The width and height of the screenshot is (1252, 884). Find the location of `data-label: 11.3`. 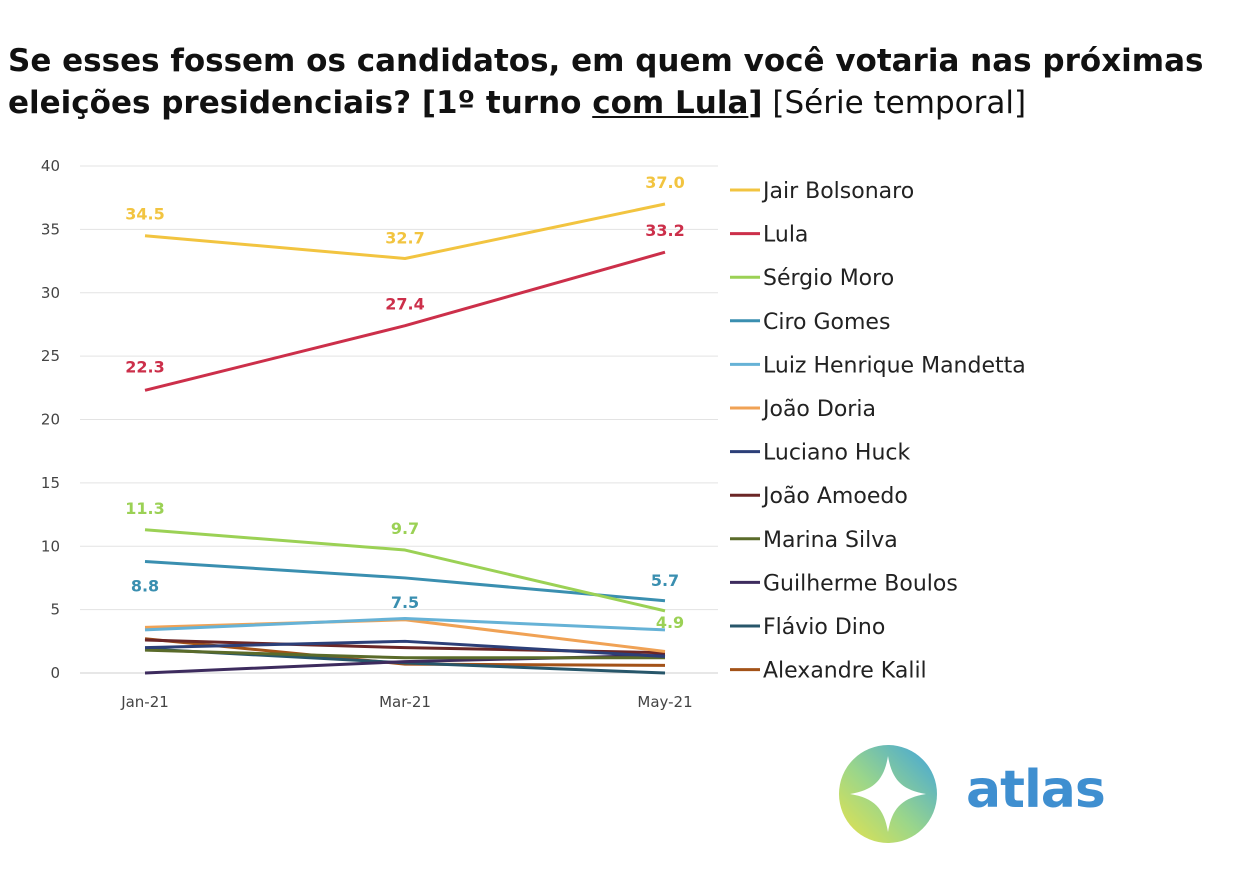

data-label: 11.3 is located at coordinates (144, 508).